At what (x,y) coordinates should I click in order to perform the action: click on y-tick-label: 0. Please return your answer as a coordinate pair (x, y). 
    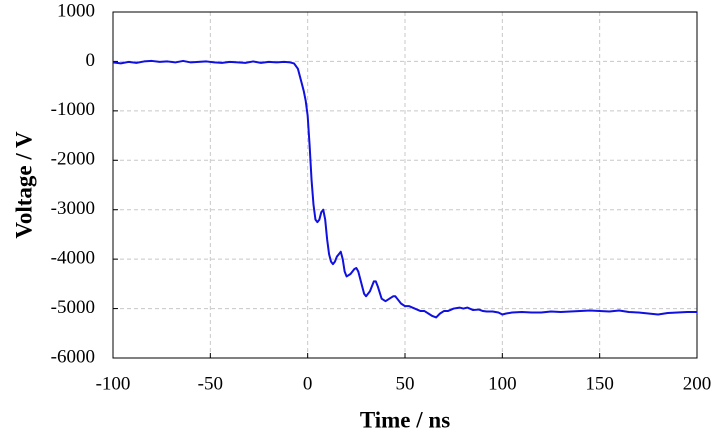
    Looking at the image, I should click on (91, 60).